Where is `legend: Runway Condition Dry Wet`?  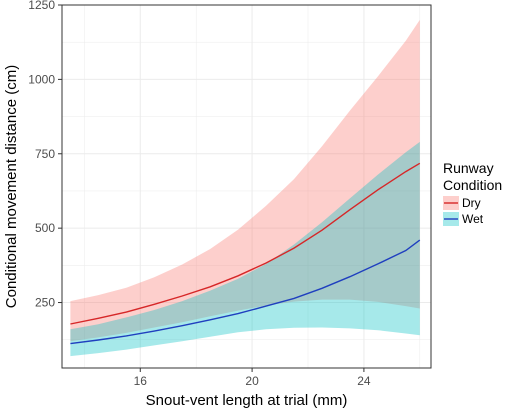 legend: Runway Condition Dry Wet is located at coordinates (472, 193).